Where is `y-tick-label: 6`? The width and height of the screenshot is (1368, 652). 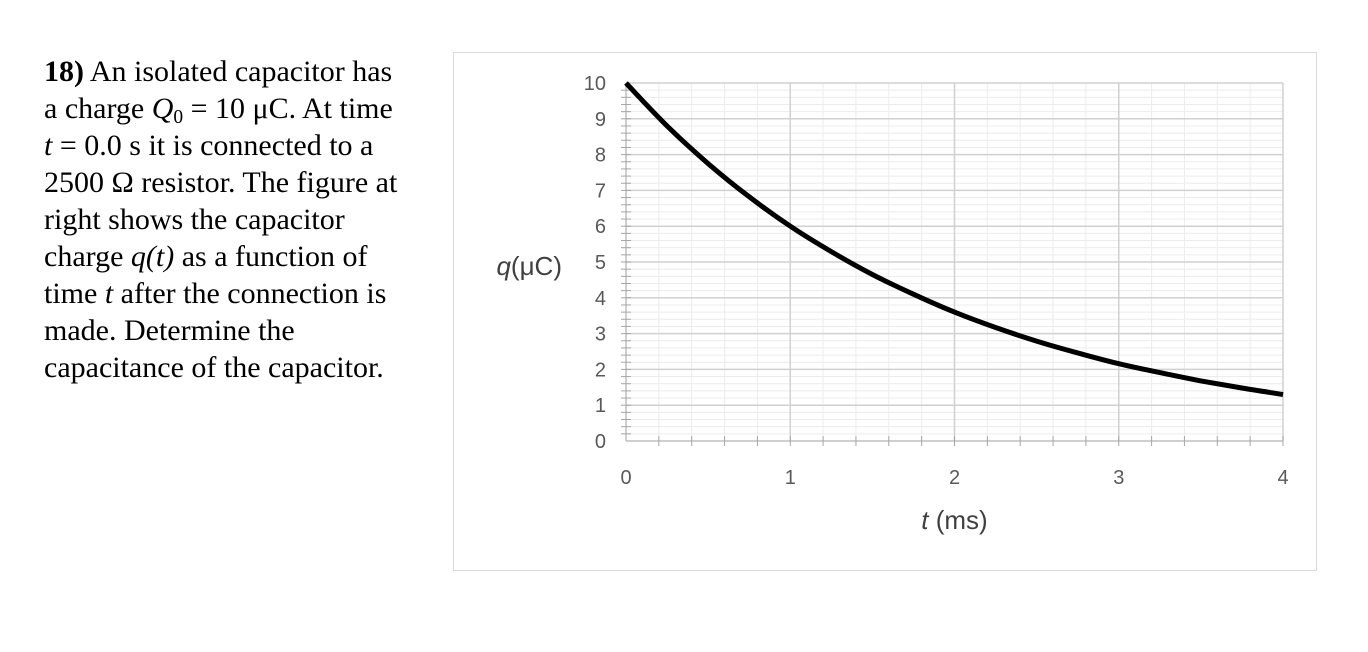 y-tick-label: 6 is located at coordinates (600, 227).